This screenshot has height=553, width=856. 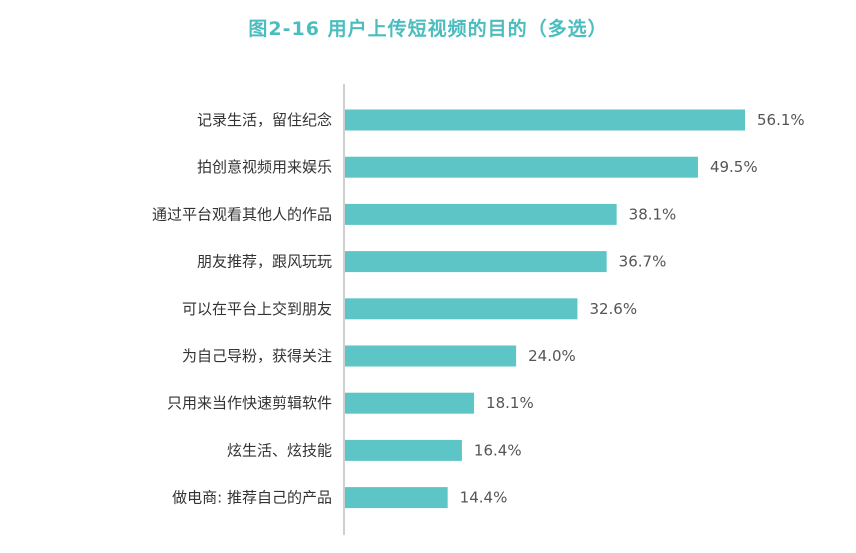 What do you see at coordinates (498, 450) in the screenshot?
I see `value-label: 16.4%` at bounding box center [498, 450].